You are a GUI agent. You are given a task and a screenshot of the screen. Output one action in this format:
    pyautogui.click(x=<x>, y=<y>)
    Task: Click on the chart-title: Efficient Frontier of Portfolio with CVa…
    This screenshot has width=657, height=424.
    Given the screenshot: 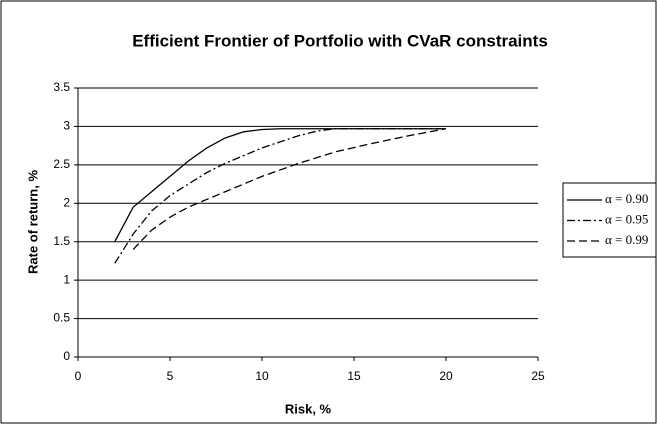 What is the action you would take?
    pyautogui.click(x=340, y=40)
    